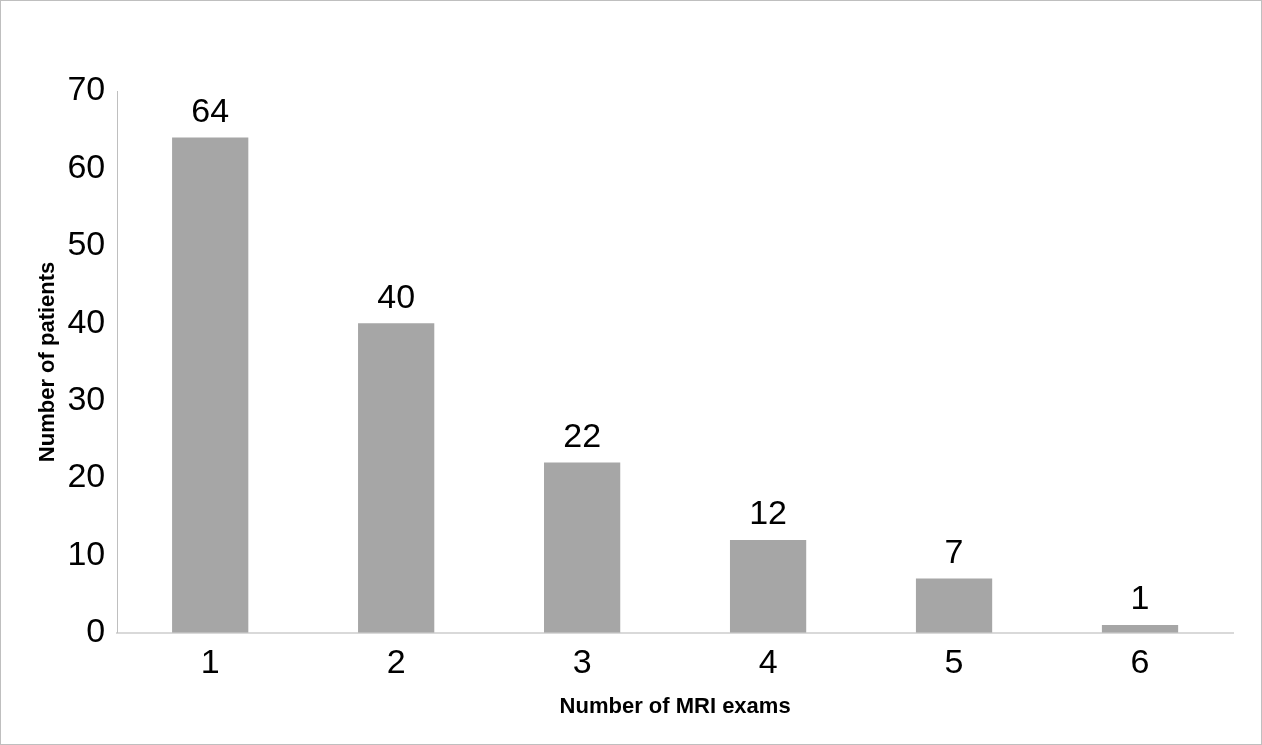 The width and height of the screenshot is (1262, 745). Describe the element at coordinates (96, 630) in the screenshot. I see `y-tick-label: 0` at that location.